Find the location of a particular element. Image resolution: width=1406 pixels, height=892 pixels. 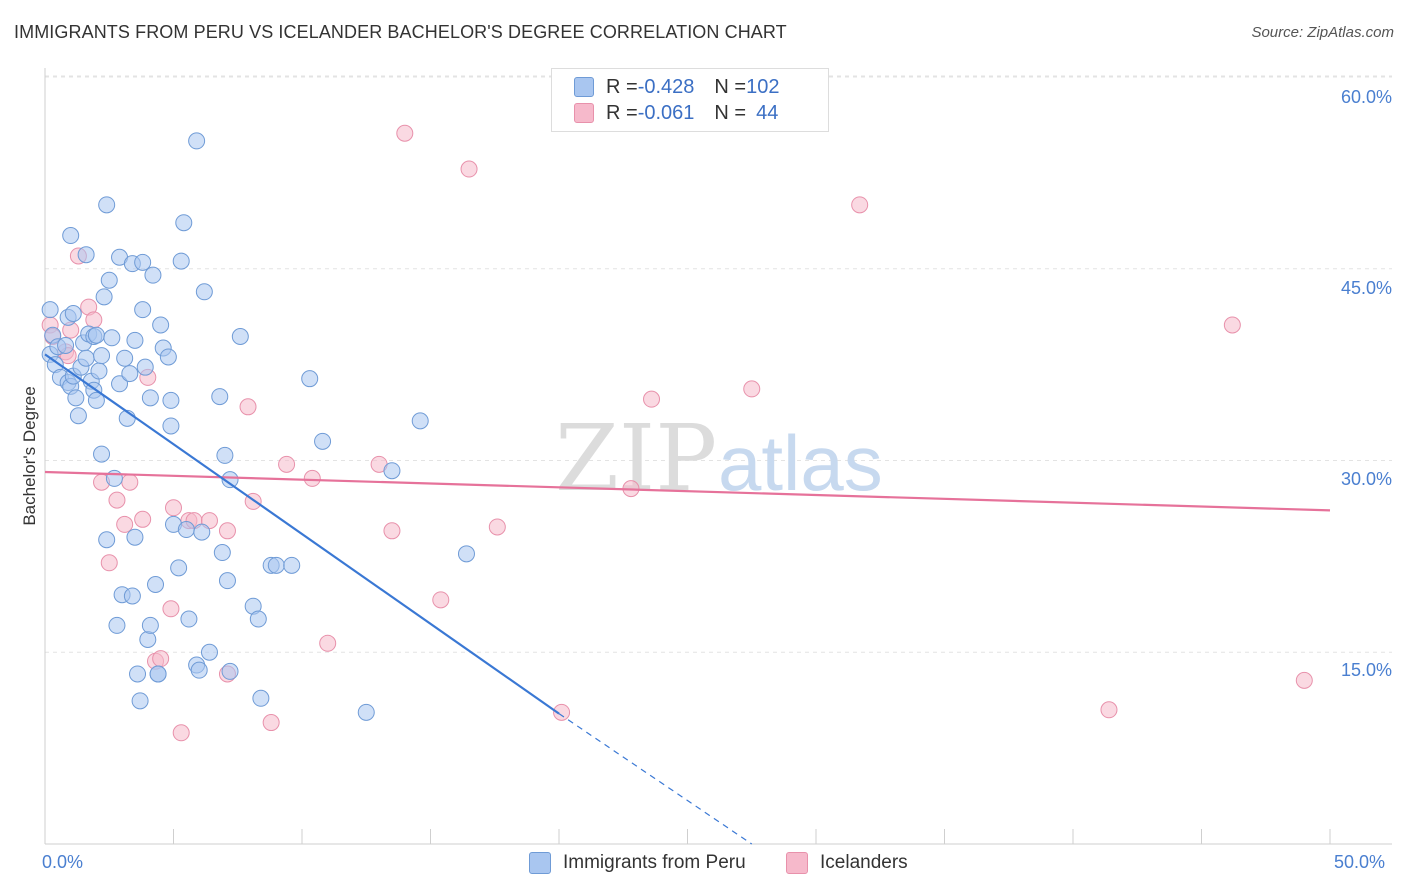

bottom-legend-icelanders: Icelanders is located at coordinates (847, 863).